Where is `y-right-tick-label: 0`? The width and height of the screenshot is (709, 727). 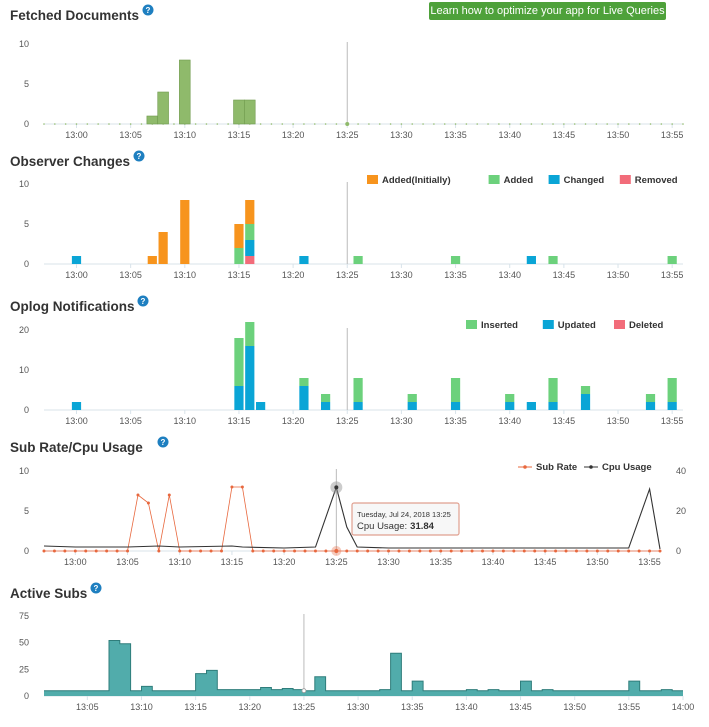 y-right-tick-label: 0 is located at coordinates (678, 551).